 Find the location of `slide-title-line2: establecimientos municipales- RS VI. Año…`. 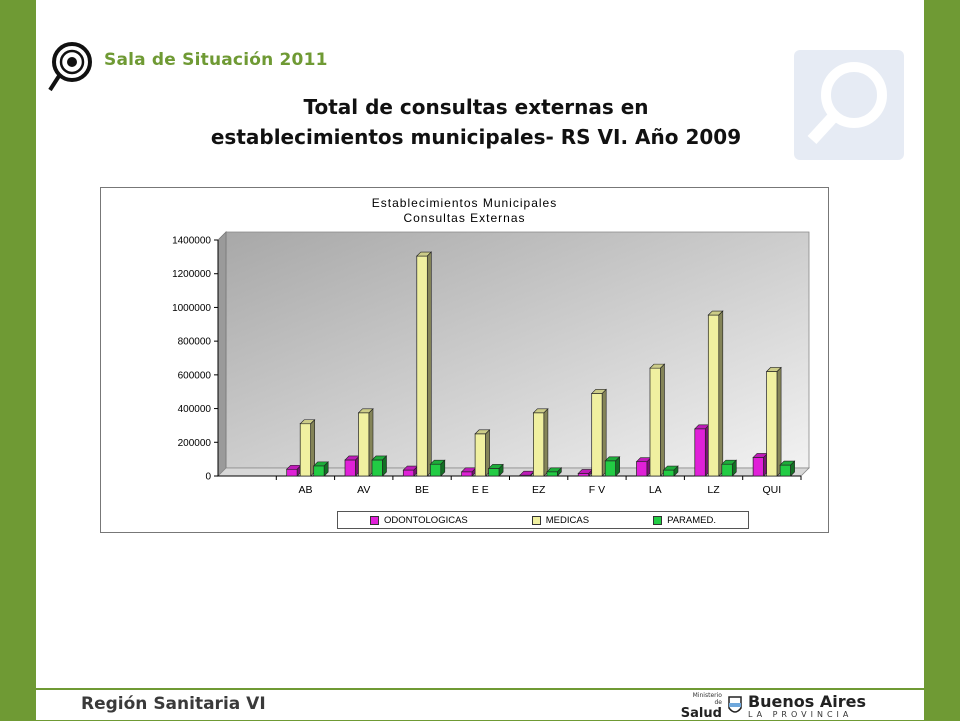

slide-title-line2: establecimientos municipales- RS VI. Año… is located at coordinates (476, 137).